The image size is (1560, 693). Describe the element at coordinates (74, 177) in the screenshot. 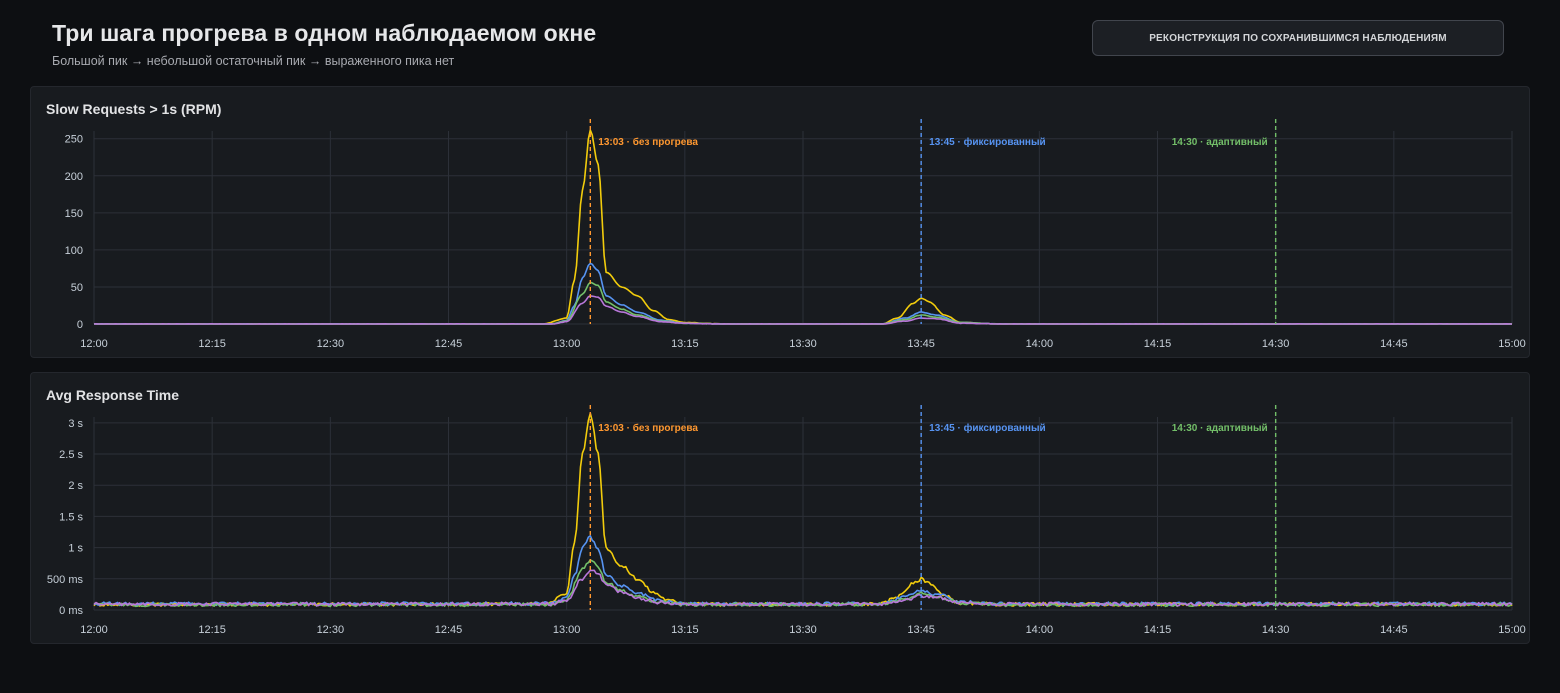

I see `y-tick-label: 200` at that location.